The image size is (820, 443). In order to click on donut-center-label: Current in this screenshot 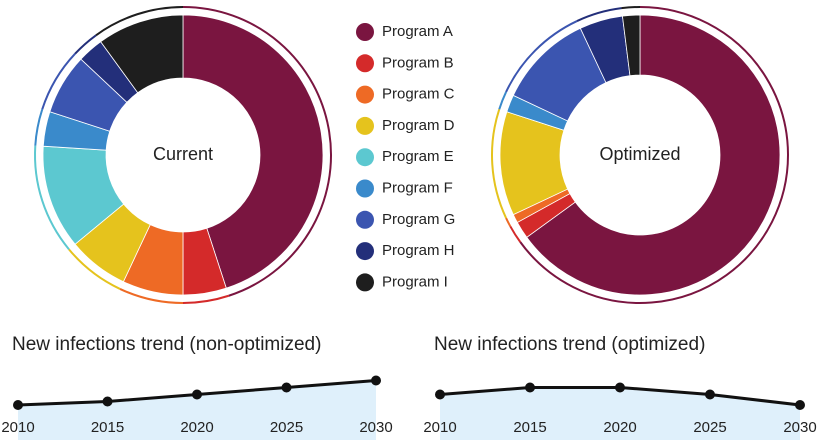, I will do `click(183, 154)`.